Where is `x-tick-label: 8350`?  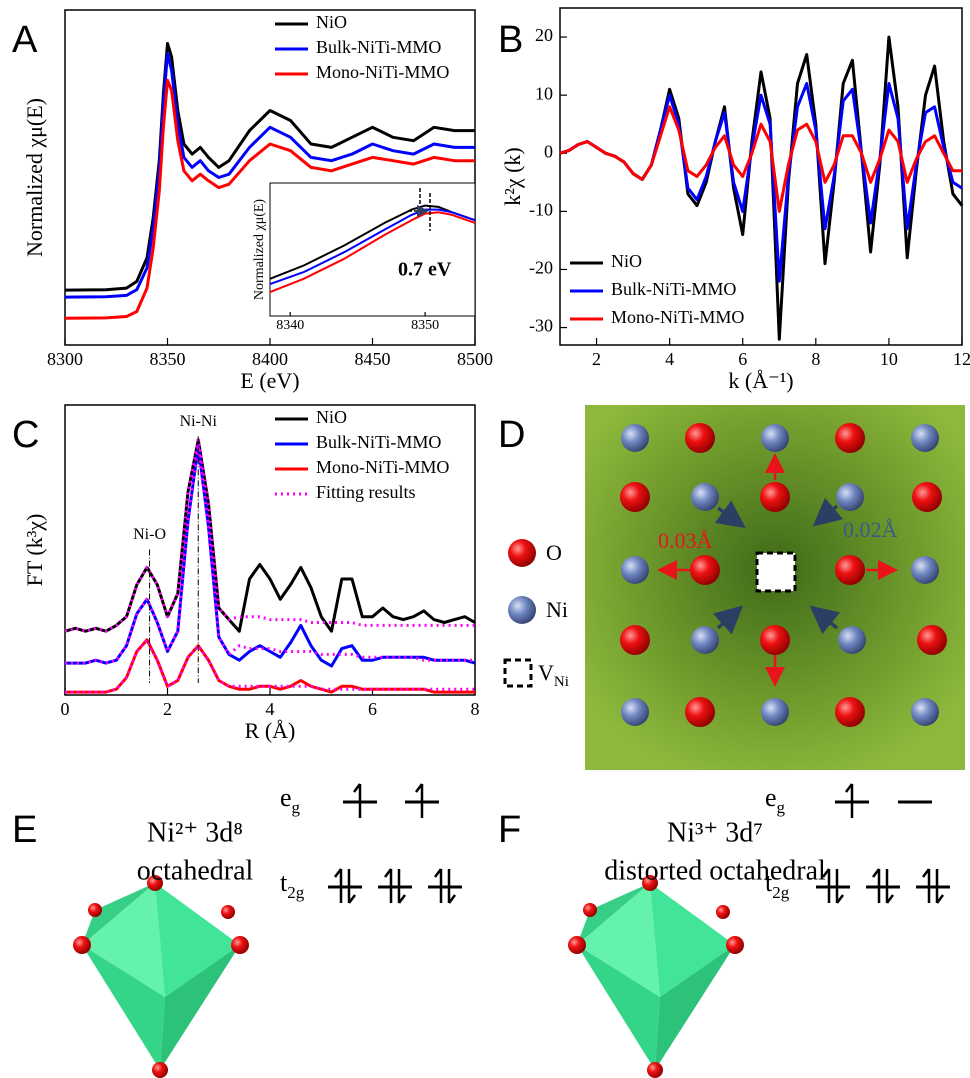 x-tick-label: 8350 is located at coordinates (168, 359).